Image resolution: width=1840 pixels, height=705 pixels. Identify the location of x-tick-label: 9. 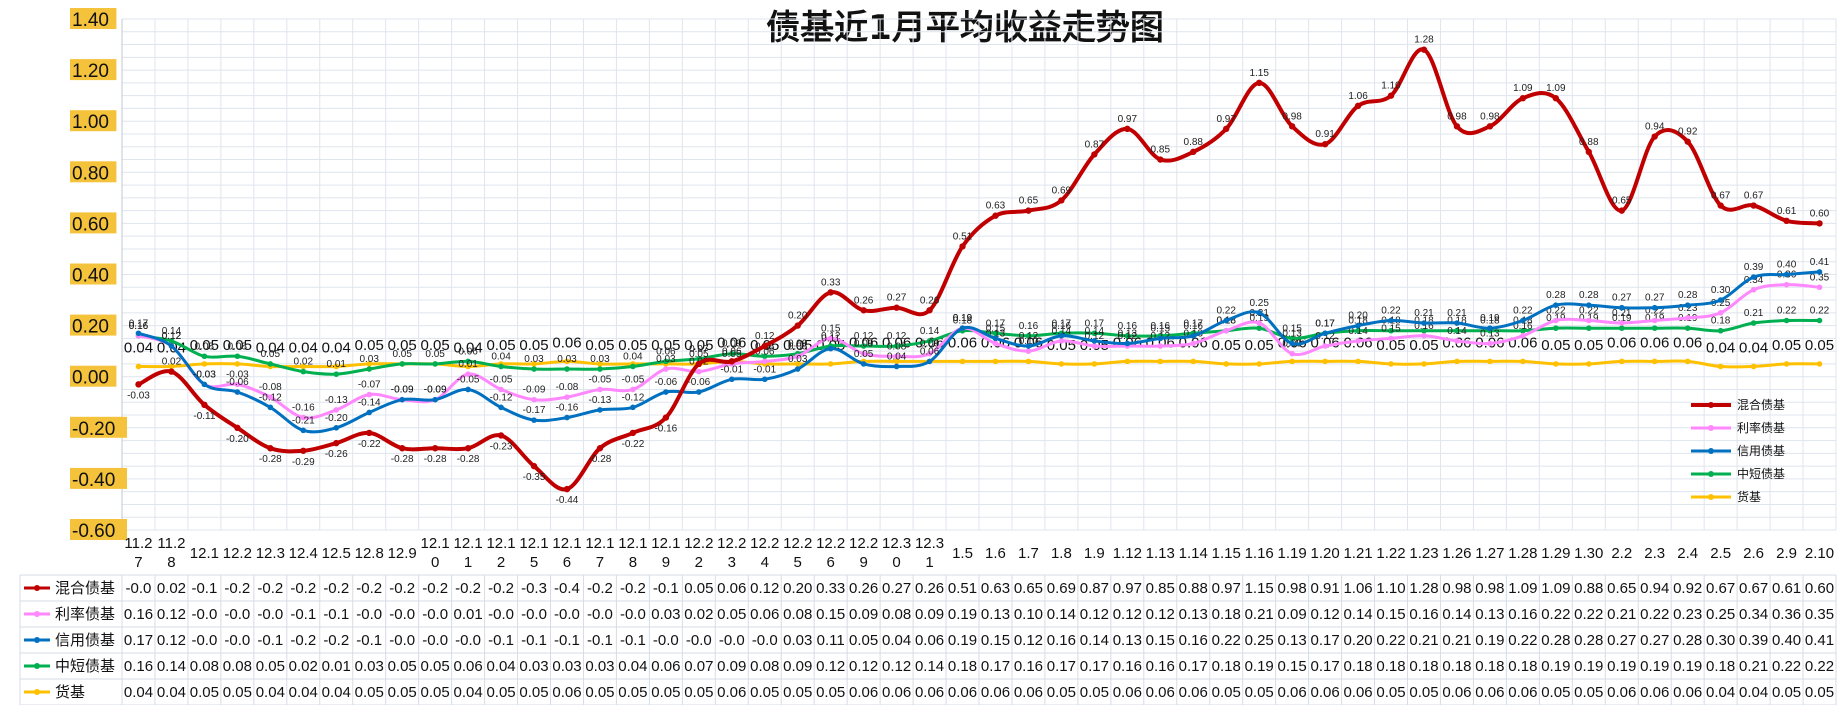
(863, 562).